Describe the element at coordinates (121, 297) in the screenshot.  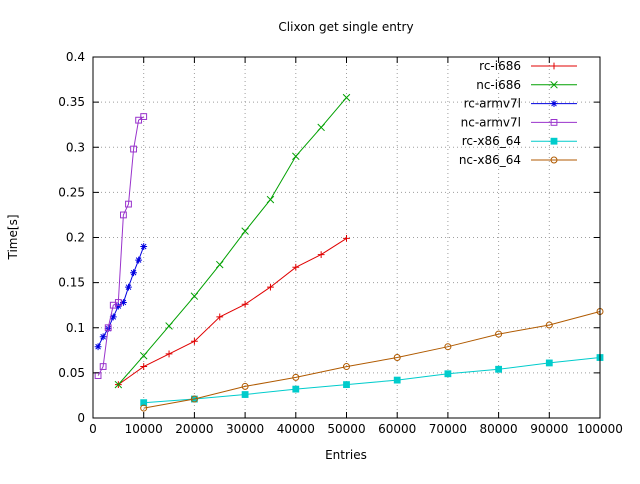
I see `series-rc-armv7l` at that location.